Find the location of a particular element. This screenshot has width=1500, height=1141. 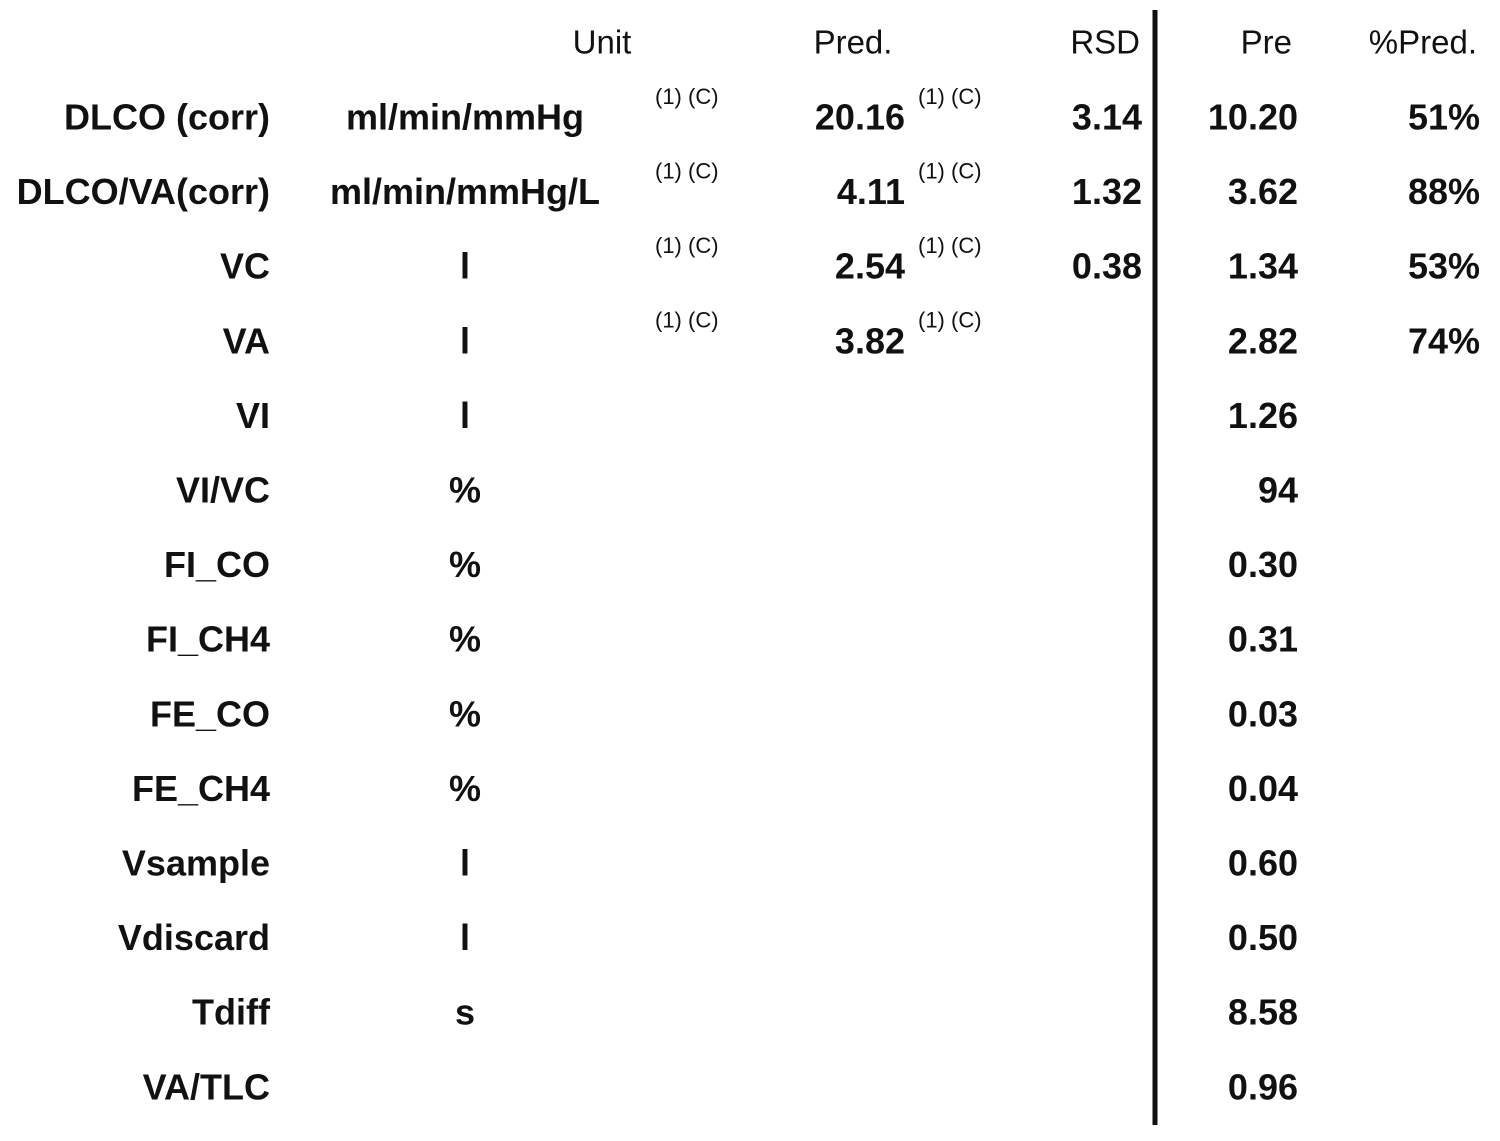

cell-pred: 4.11 is located at coordinates (871, 191).